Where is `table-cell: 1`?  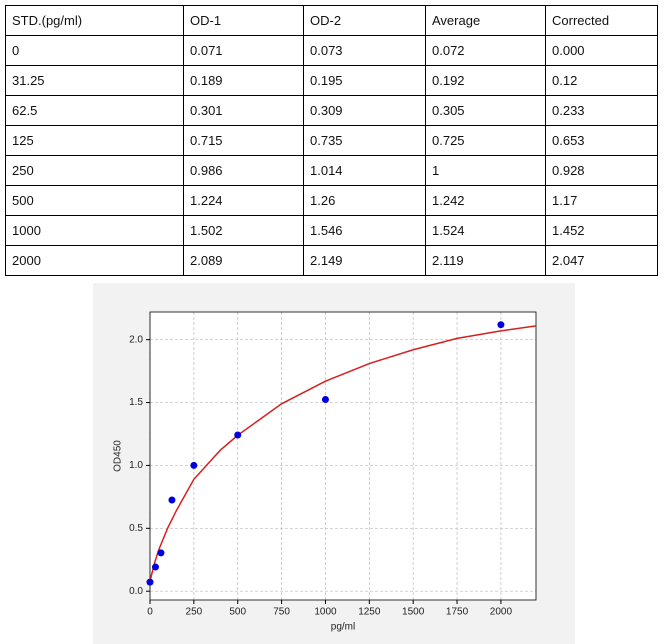
table-cell: 1 is located at coordinates (485, 170).